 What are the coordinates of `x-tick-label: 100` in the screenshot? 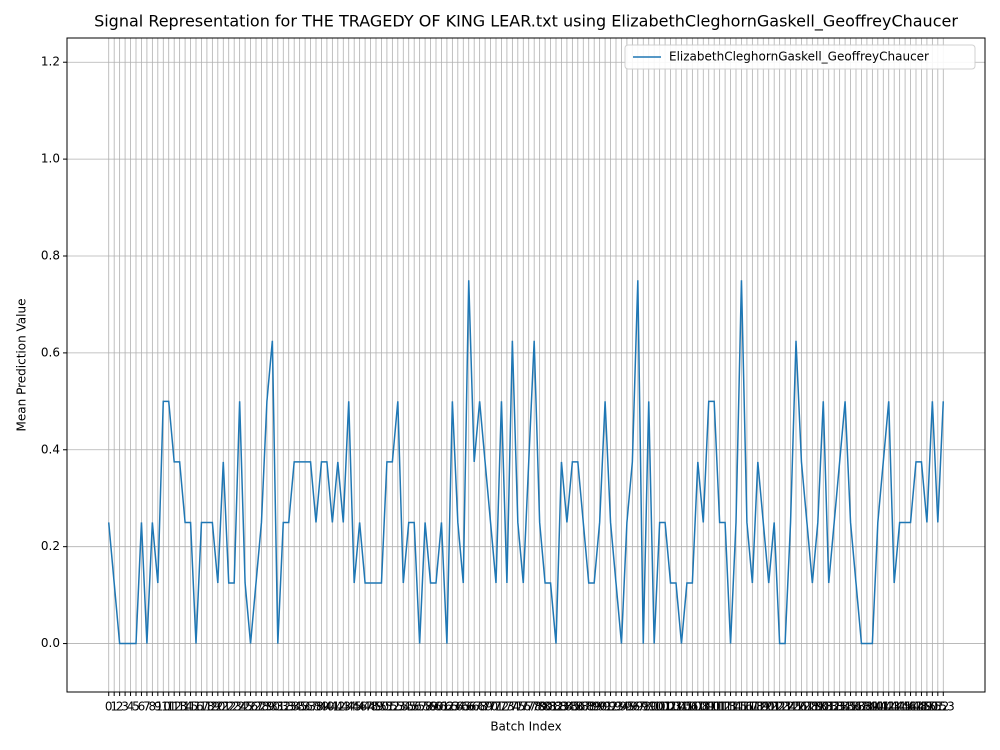 It's located at (654, 707).